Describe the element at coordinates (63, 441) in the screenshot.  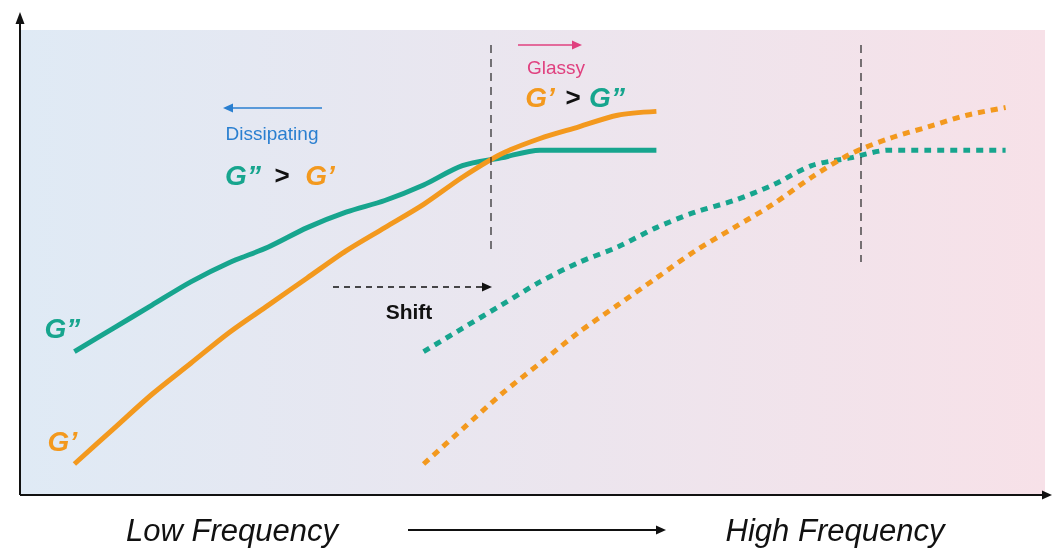
I see `series-label: G’` at that location.